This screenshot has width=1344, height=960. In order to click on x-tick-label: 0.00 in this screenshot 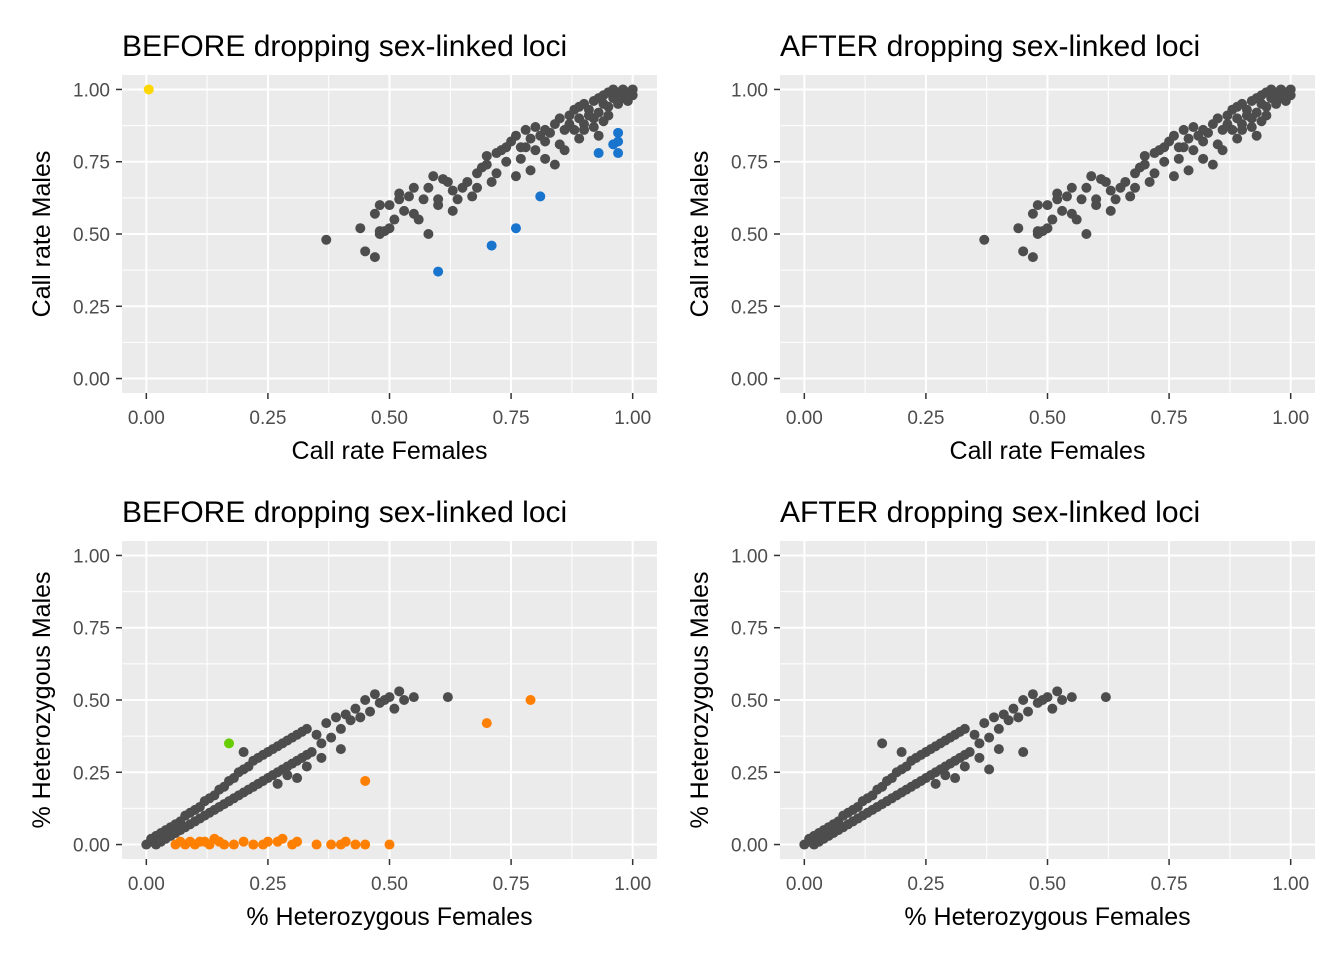, I will do `click(804, 418)`.